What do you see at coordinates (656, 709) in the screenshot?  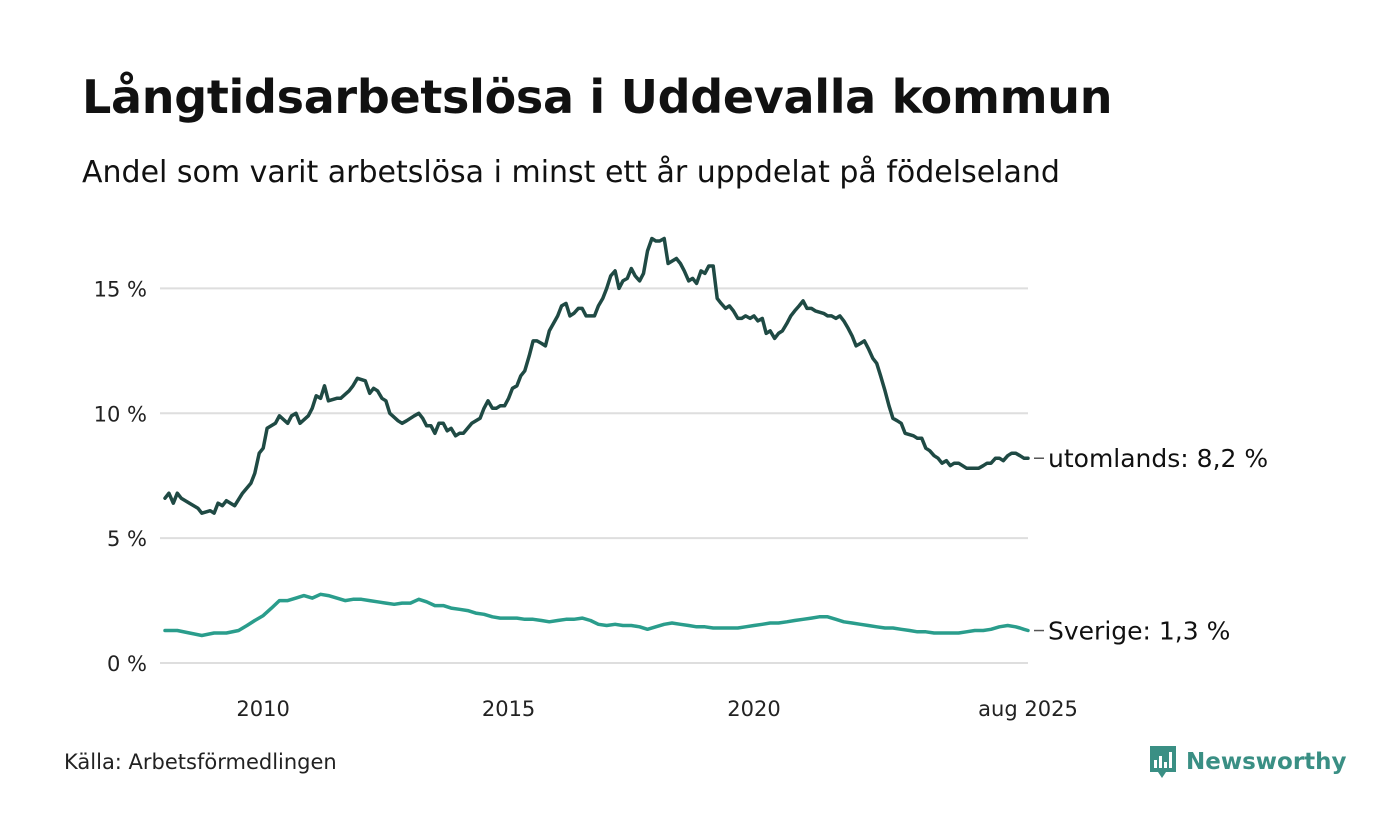 I see `x-axis-ticks: 2010 2015 2020 aug 2025` at bounding box center [656, 709].